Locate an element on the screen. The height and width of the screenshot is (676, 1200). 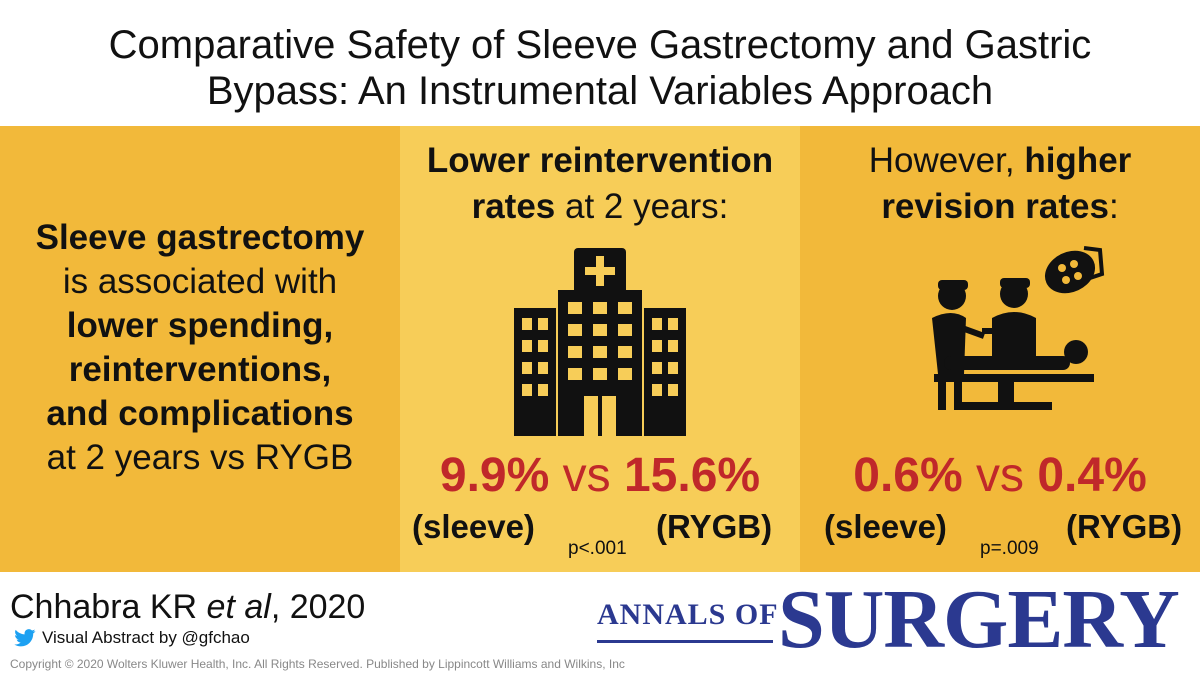
reintervention-sleeve-value: 9.9% is located at coordinates (494, 475).